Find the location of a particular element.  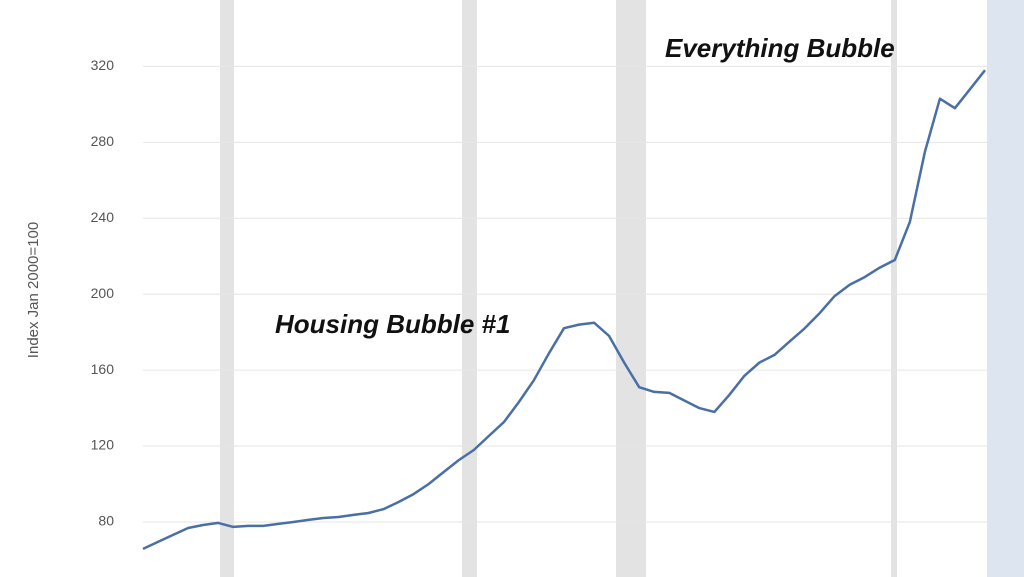

y-tick-label: 200 is located at coordinates (103, 293).